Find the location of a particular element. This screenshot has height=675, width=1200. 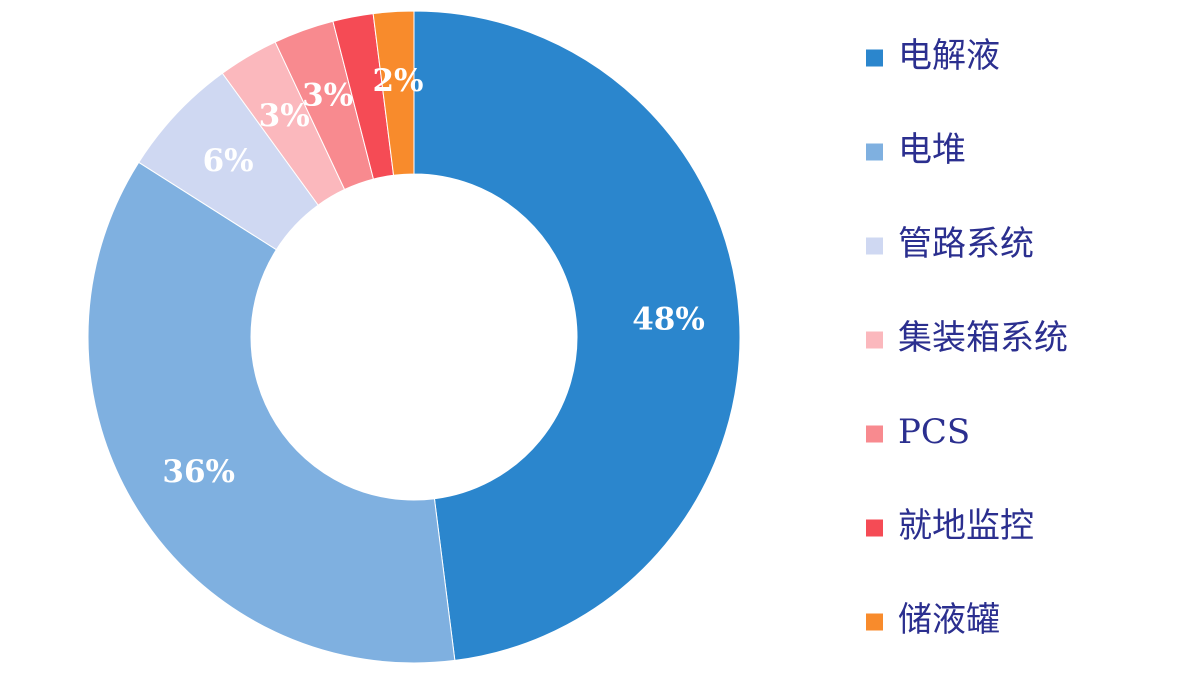

legend-item-7: 储液罐 is located at coordinates (933, 620).